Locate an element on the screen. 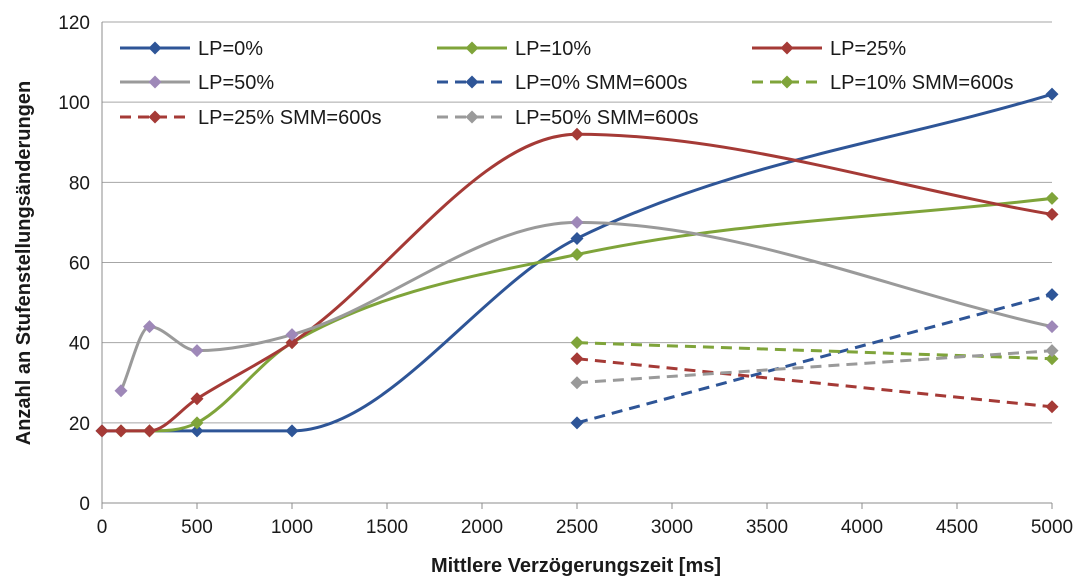  legend-label: LP=25% is located at coordinates (868, 49).